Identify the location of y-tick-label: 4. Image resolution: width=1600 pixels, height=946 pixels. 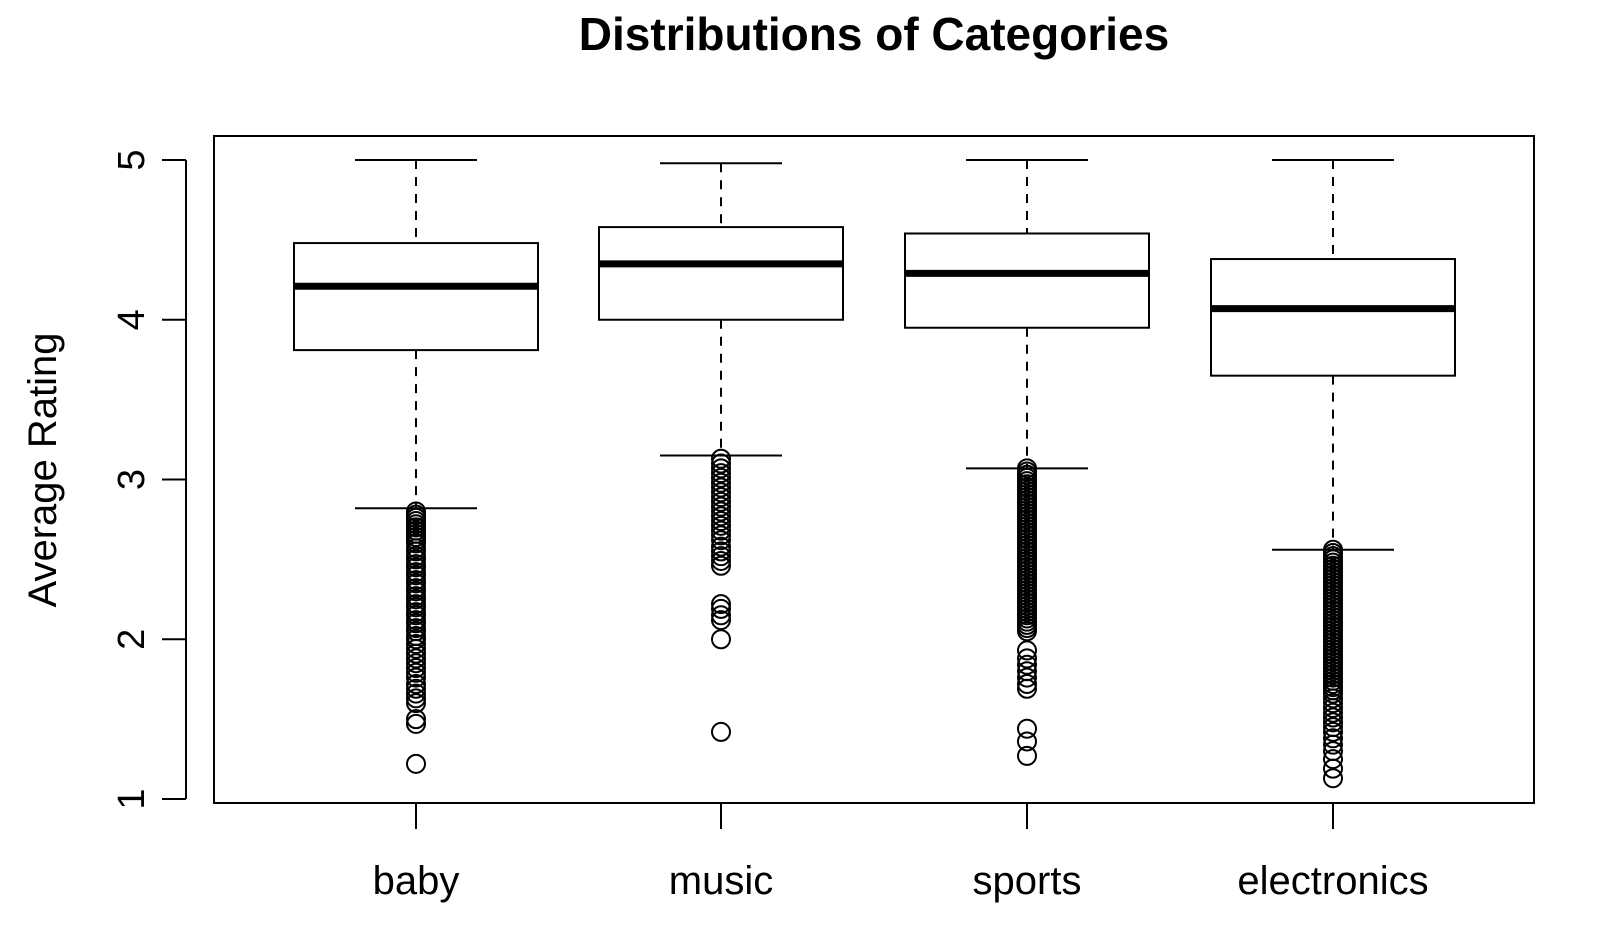
(132, 319).